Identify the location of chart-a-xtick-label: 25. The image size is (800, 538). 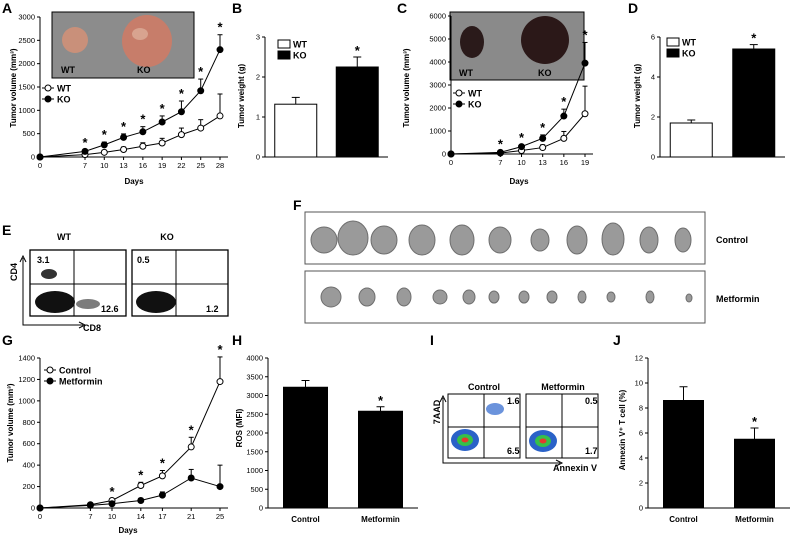
(201, 165).